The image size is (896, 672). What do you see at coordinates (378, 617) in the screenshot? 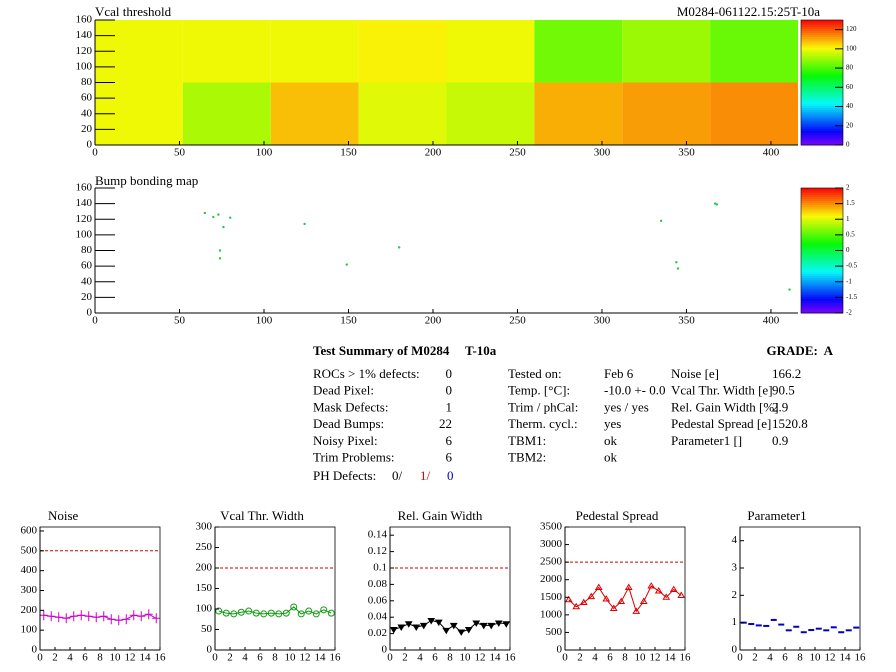
I see `y-tick-label: 0.04` at bounding box center [378, 617].